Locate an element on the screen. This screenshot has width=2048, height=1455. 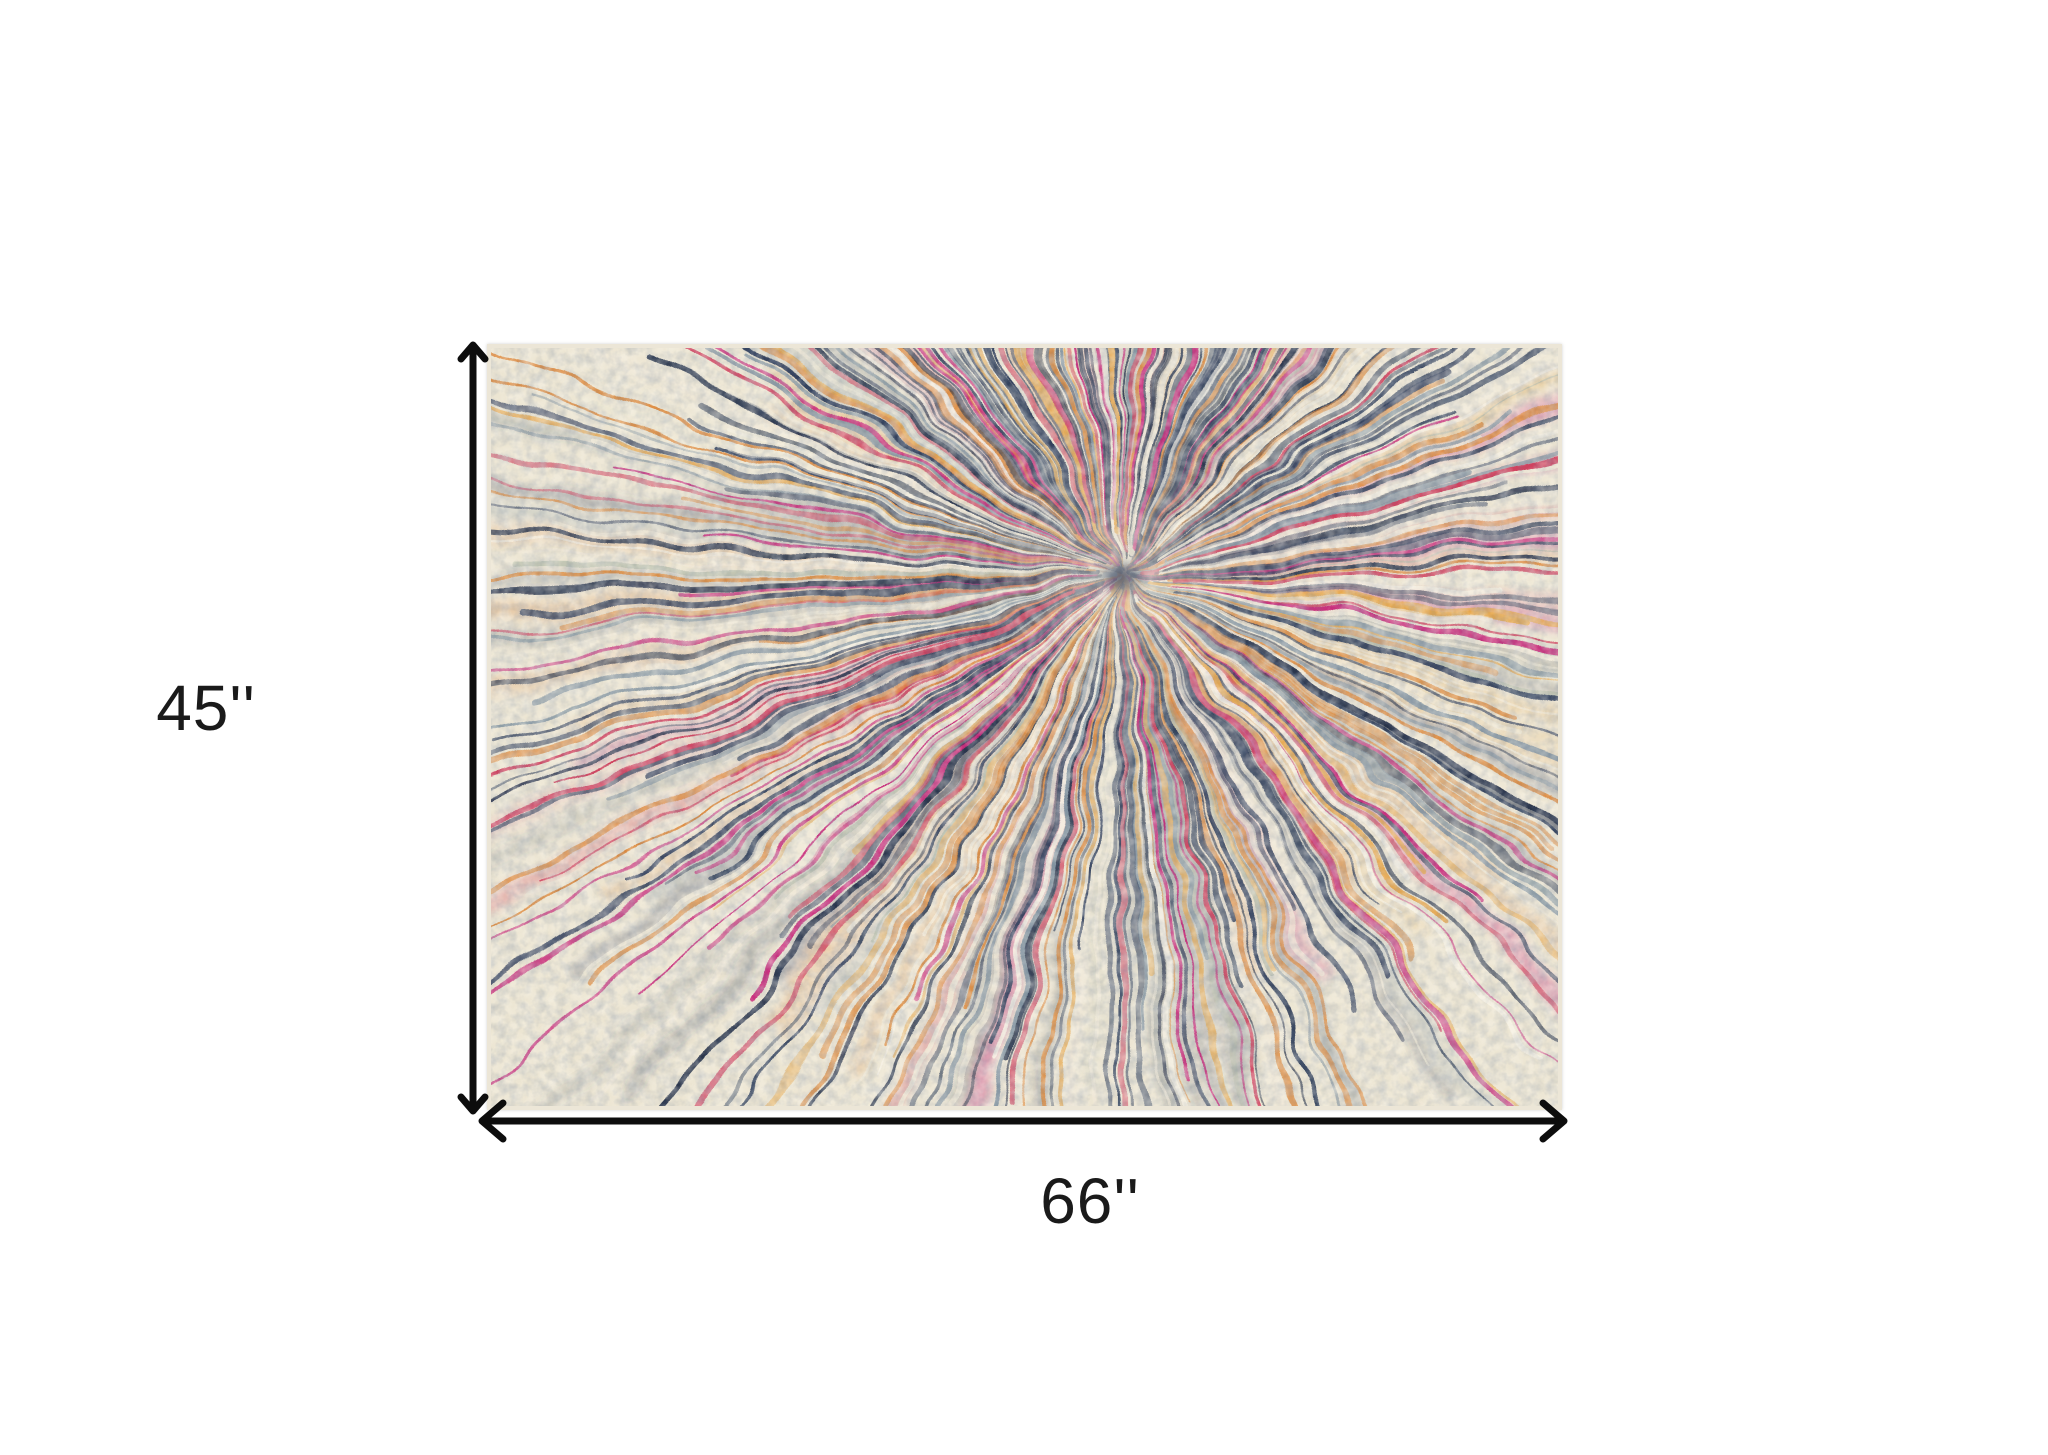
arrowhead-down-icon is located at coordinates (473, 1104).